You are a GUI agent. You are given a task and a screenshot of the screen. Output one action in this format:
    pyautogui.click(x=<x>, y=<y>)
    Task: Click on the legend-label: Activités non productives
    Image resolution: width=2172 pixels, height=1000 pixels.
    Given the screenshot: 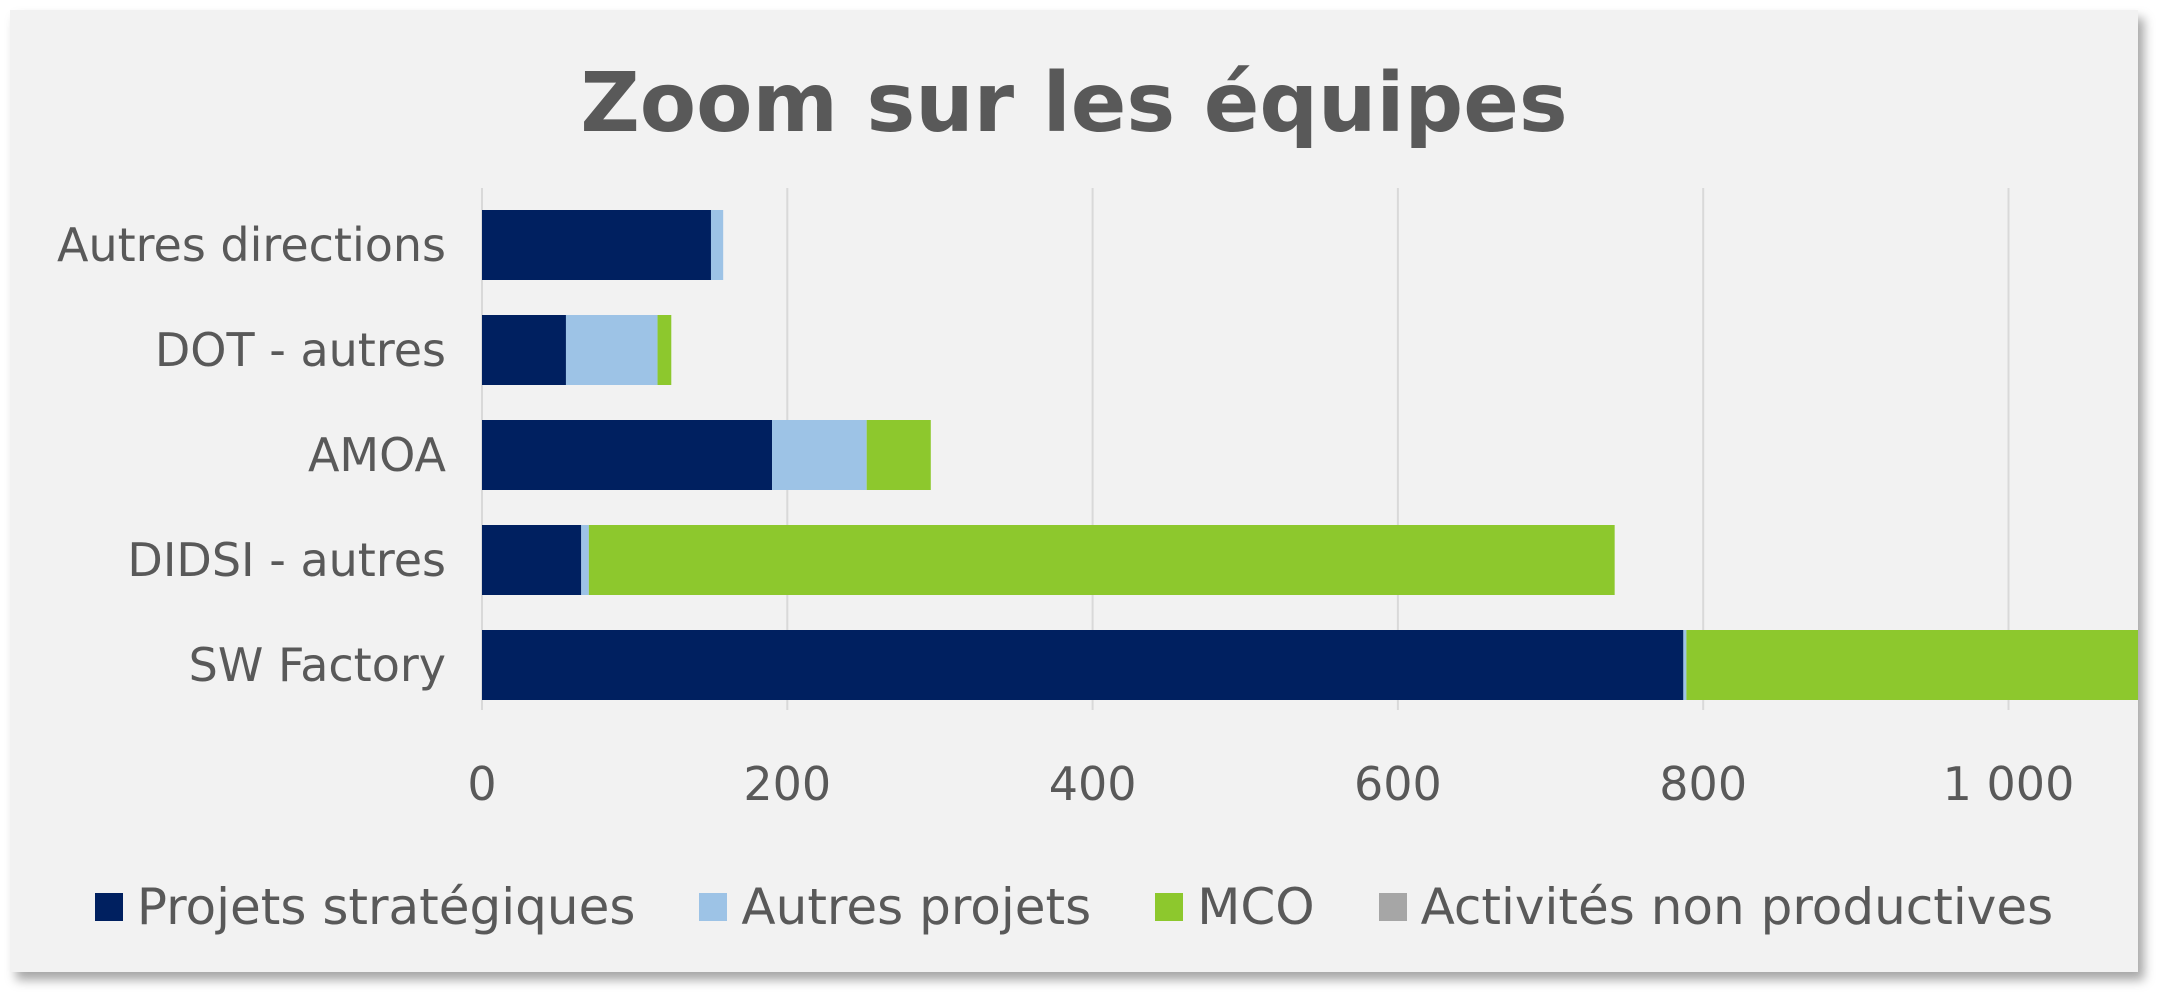 What is the action you would take?
    pyautogui.click(x=1737, y=907)
    